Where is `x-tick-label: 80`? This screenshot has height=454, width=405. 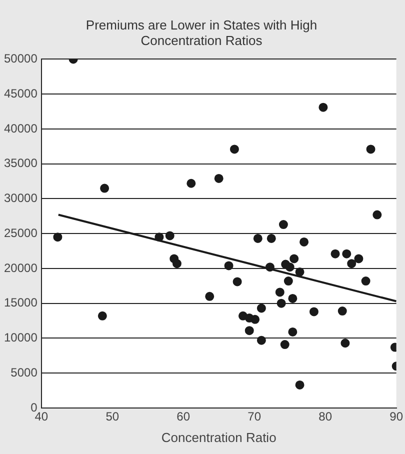 x-tick-label: 80 is located at coordinates (325, 417).